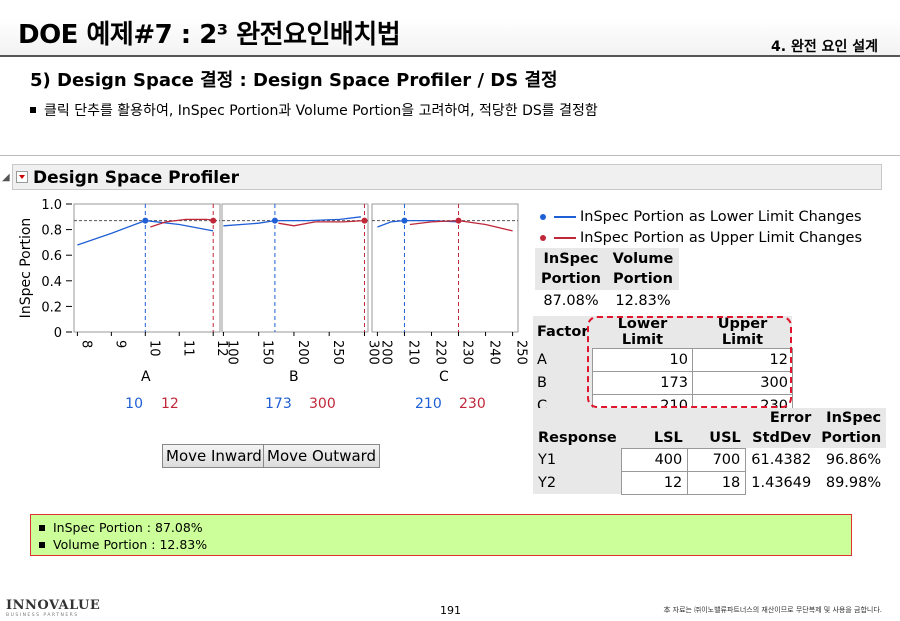  Describe the element at coordinates (642, 360) in the screenshot. I see `lower-limit-input: 10` at that location.